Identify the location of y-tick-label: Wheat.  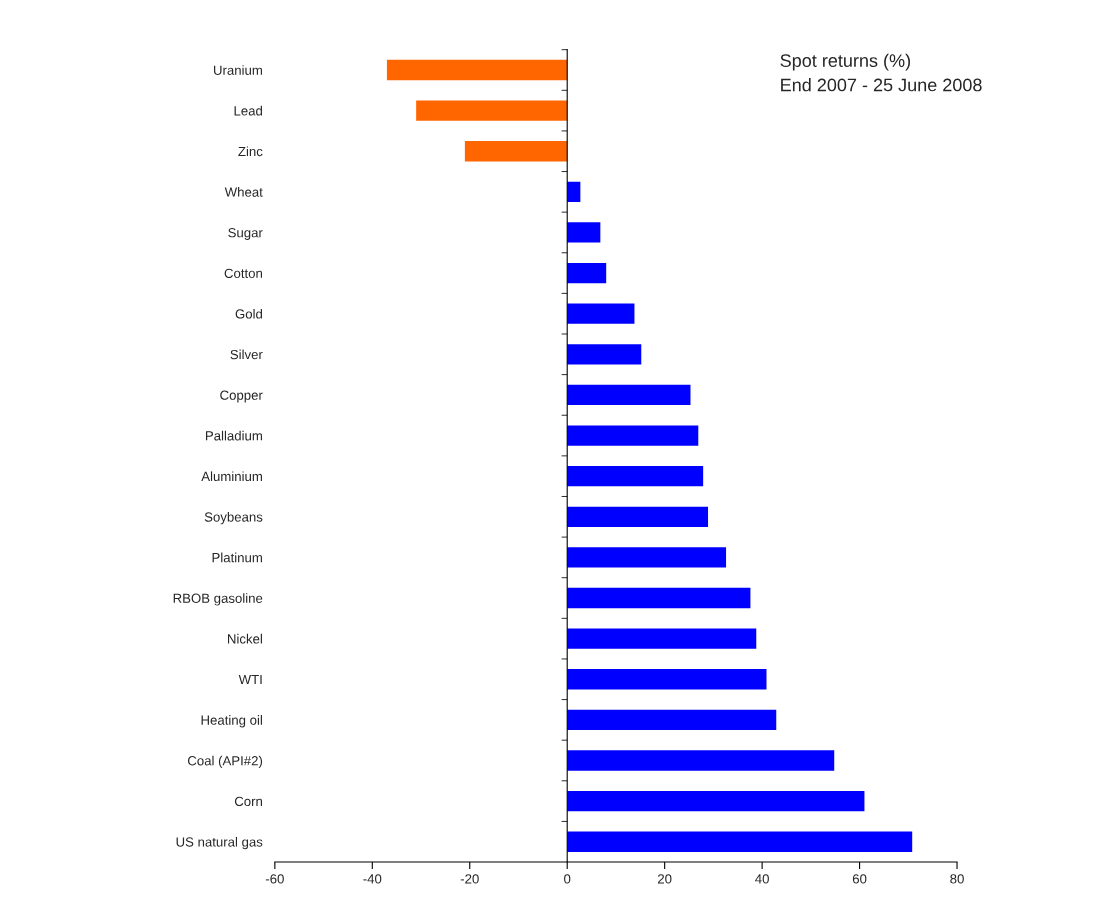
(243, 192).